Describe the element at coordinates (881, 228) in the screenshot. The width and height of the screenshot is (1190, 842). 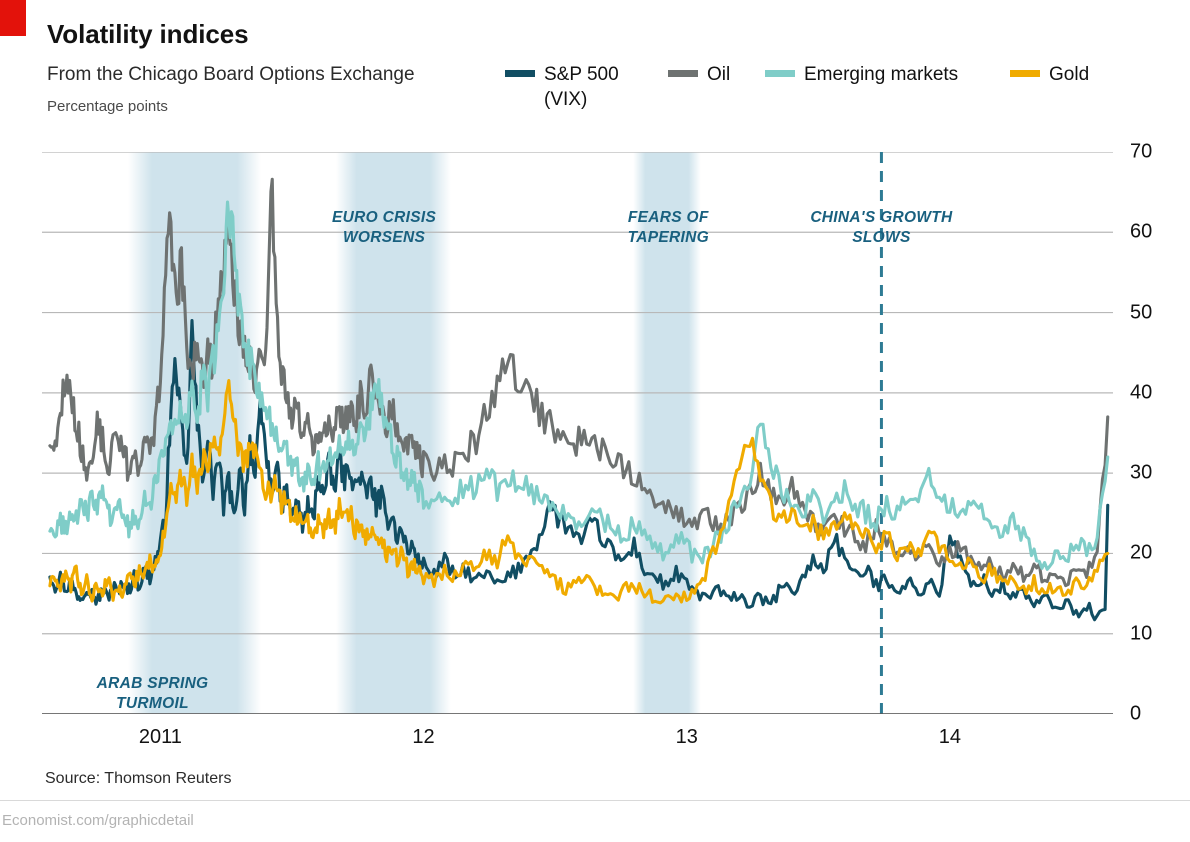
I see `chart-annotation-3: CHINA'S GROWTH SLOWS` at that location.